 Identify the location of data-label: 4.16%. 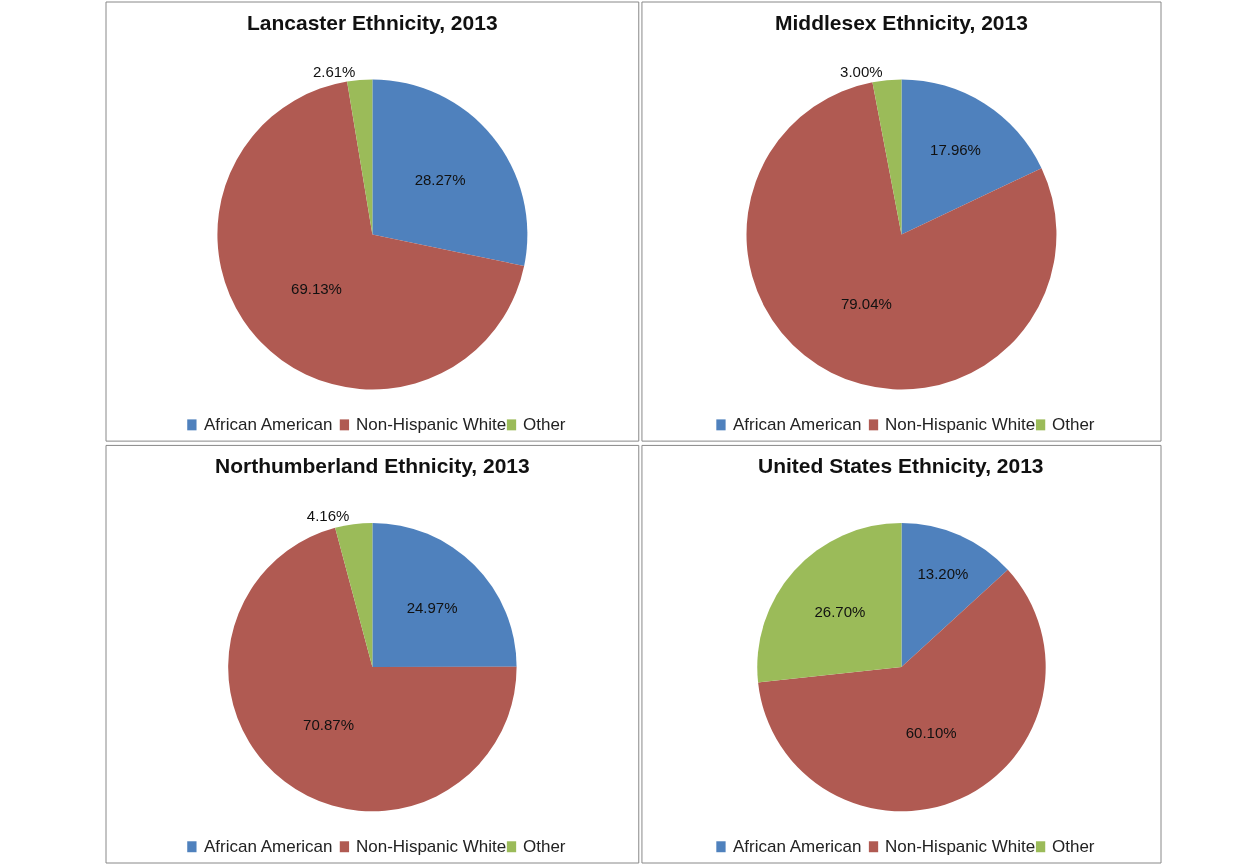
(328, 516).